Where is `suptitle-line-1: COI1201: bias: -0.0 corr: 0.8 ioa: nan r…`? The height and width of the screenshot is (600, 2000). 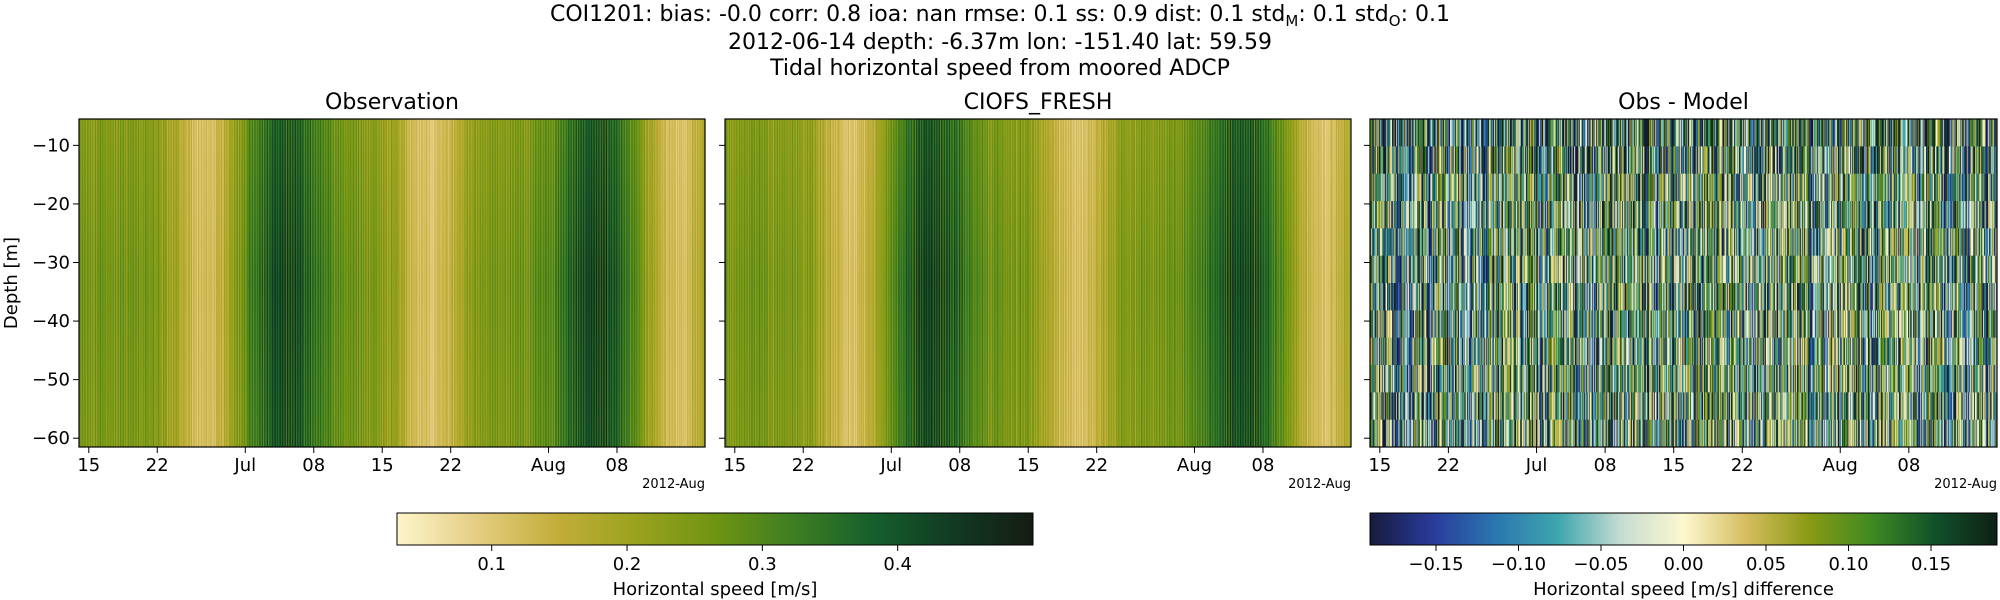 suptitle-line-1: COI1201: bias: -0.0 corr: 0.8 ioa: nan r… is located at coordinates (1000, 18).